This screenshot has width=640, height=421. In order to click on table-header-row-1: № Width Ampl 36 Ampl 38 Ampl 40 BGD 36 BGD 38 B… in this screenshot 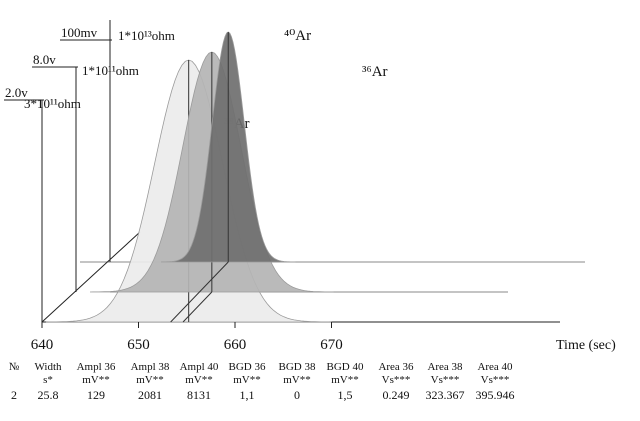, I will do `click(320, 367)`.